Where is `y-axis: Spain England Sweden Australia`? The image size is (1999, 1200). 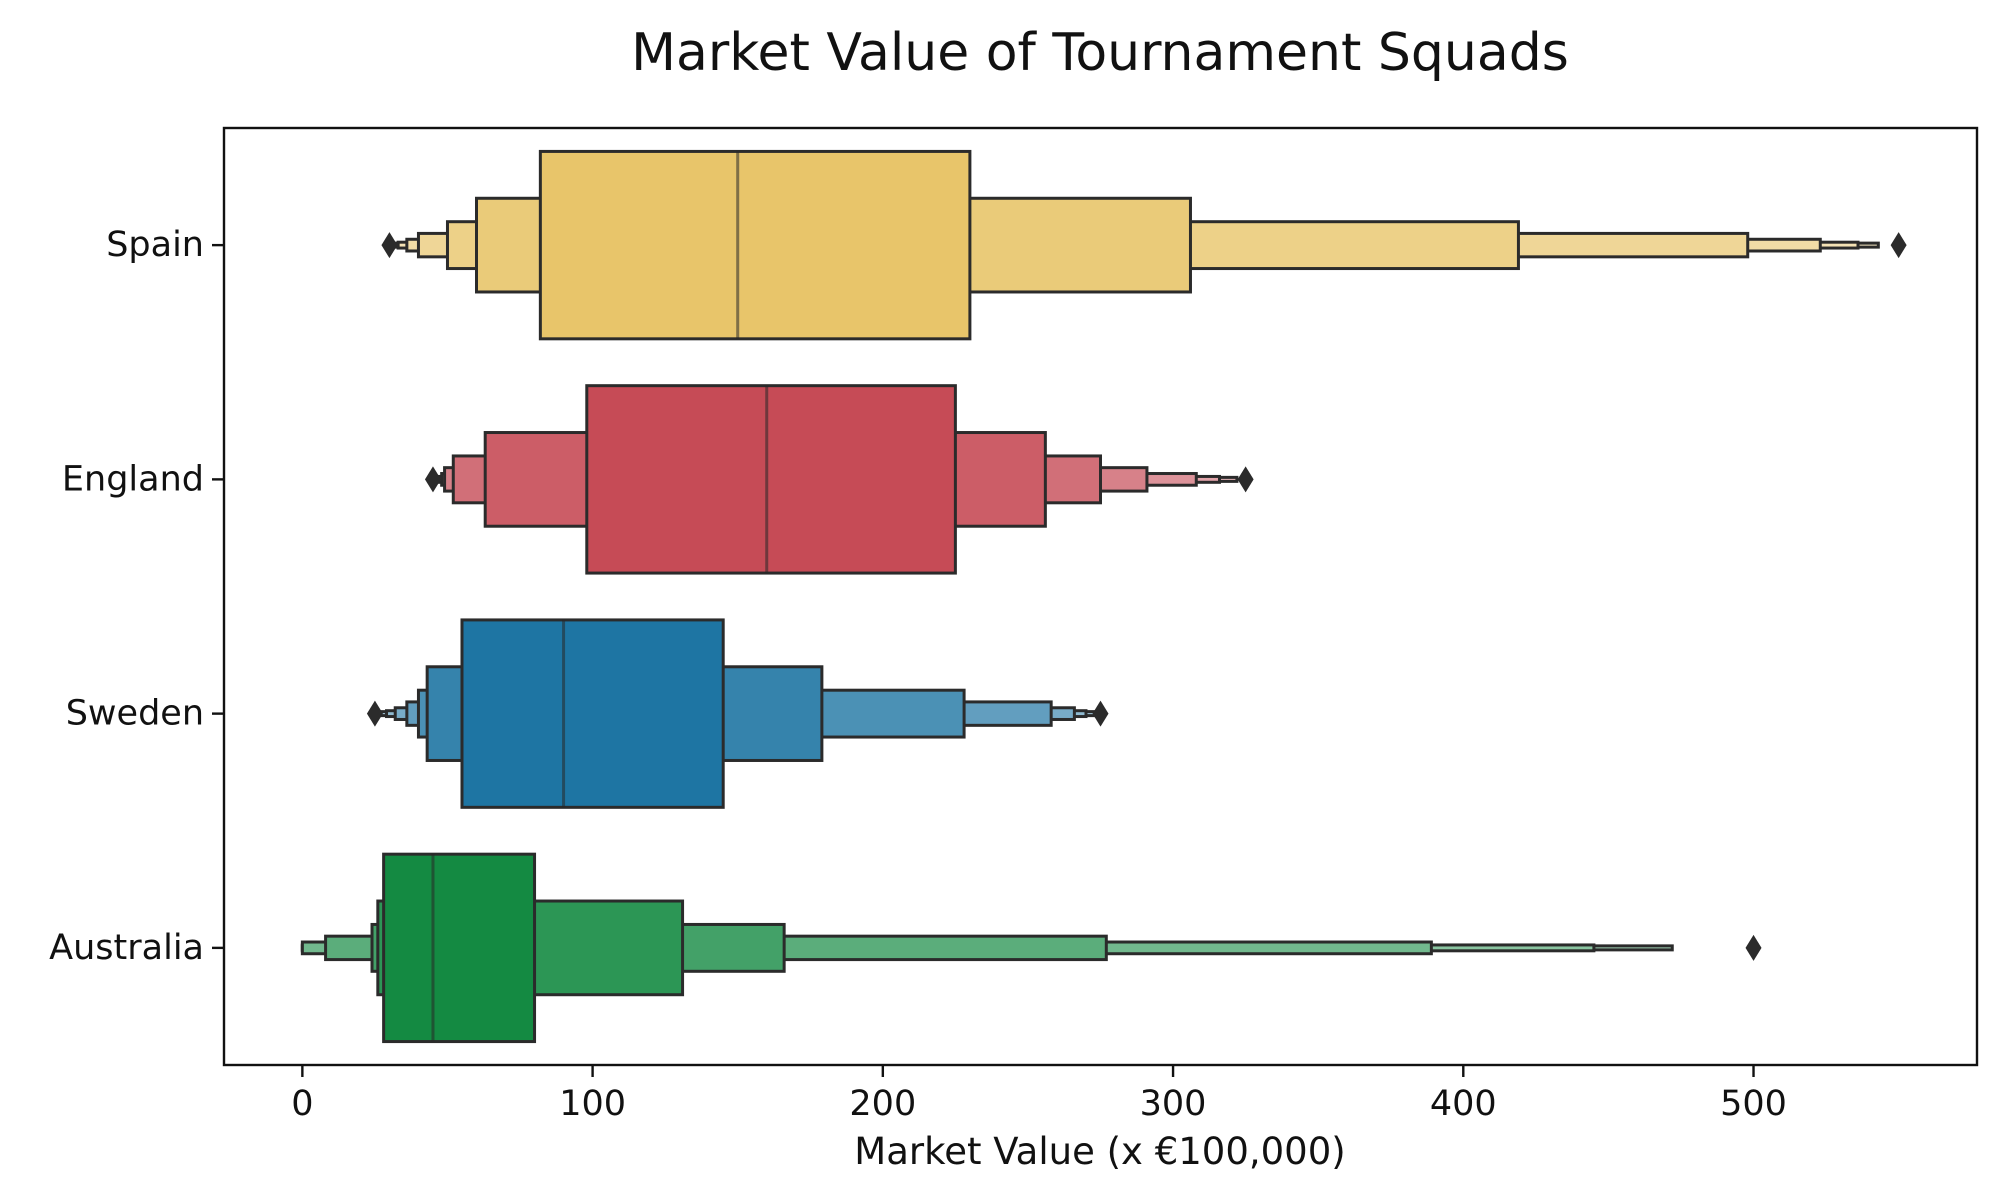
y-axis: Spain England Sweden Australia is located at coordinates (136, 596).